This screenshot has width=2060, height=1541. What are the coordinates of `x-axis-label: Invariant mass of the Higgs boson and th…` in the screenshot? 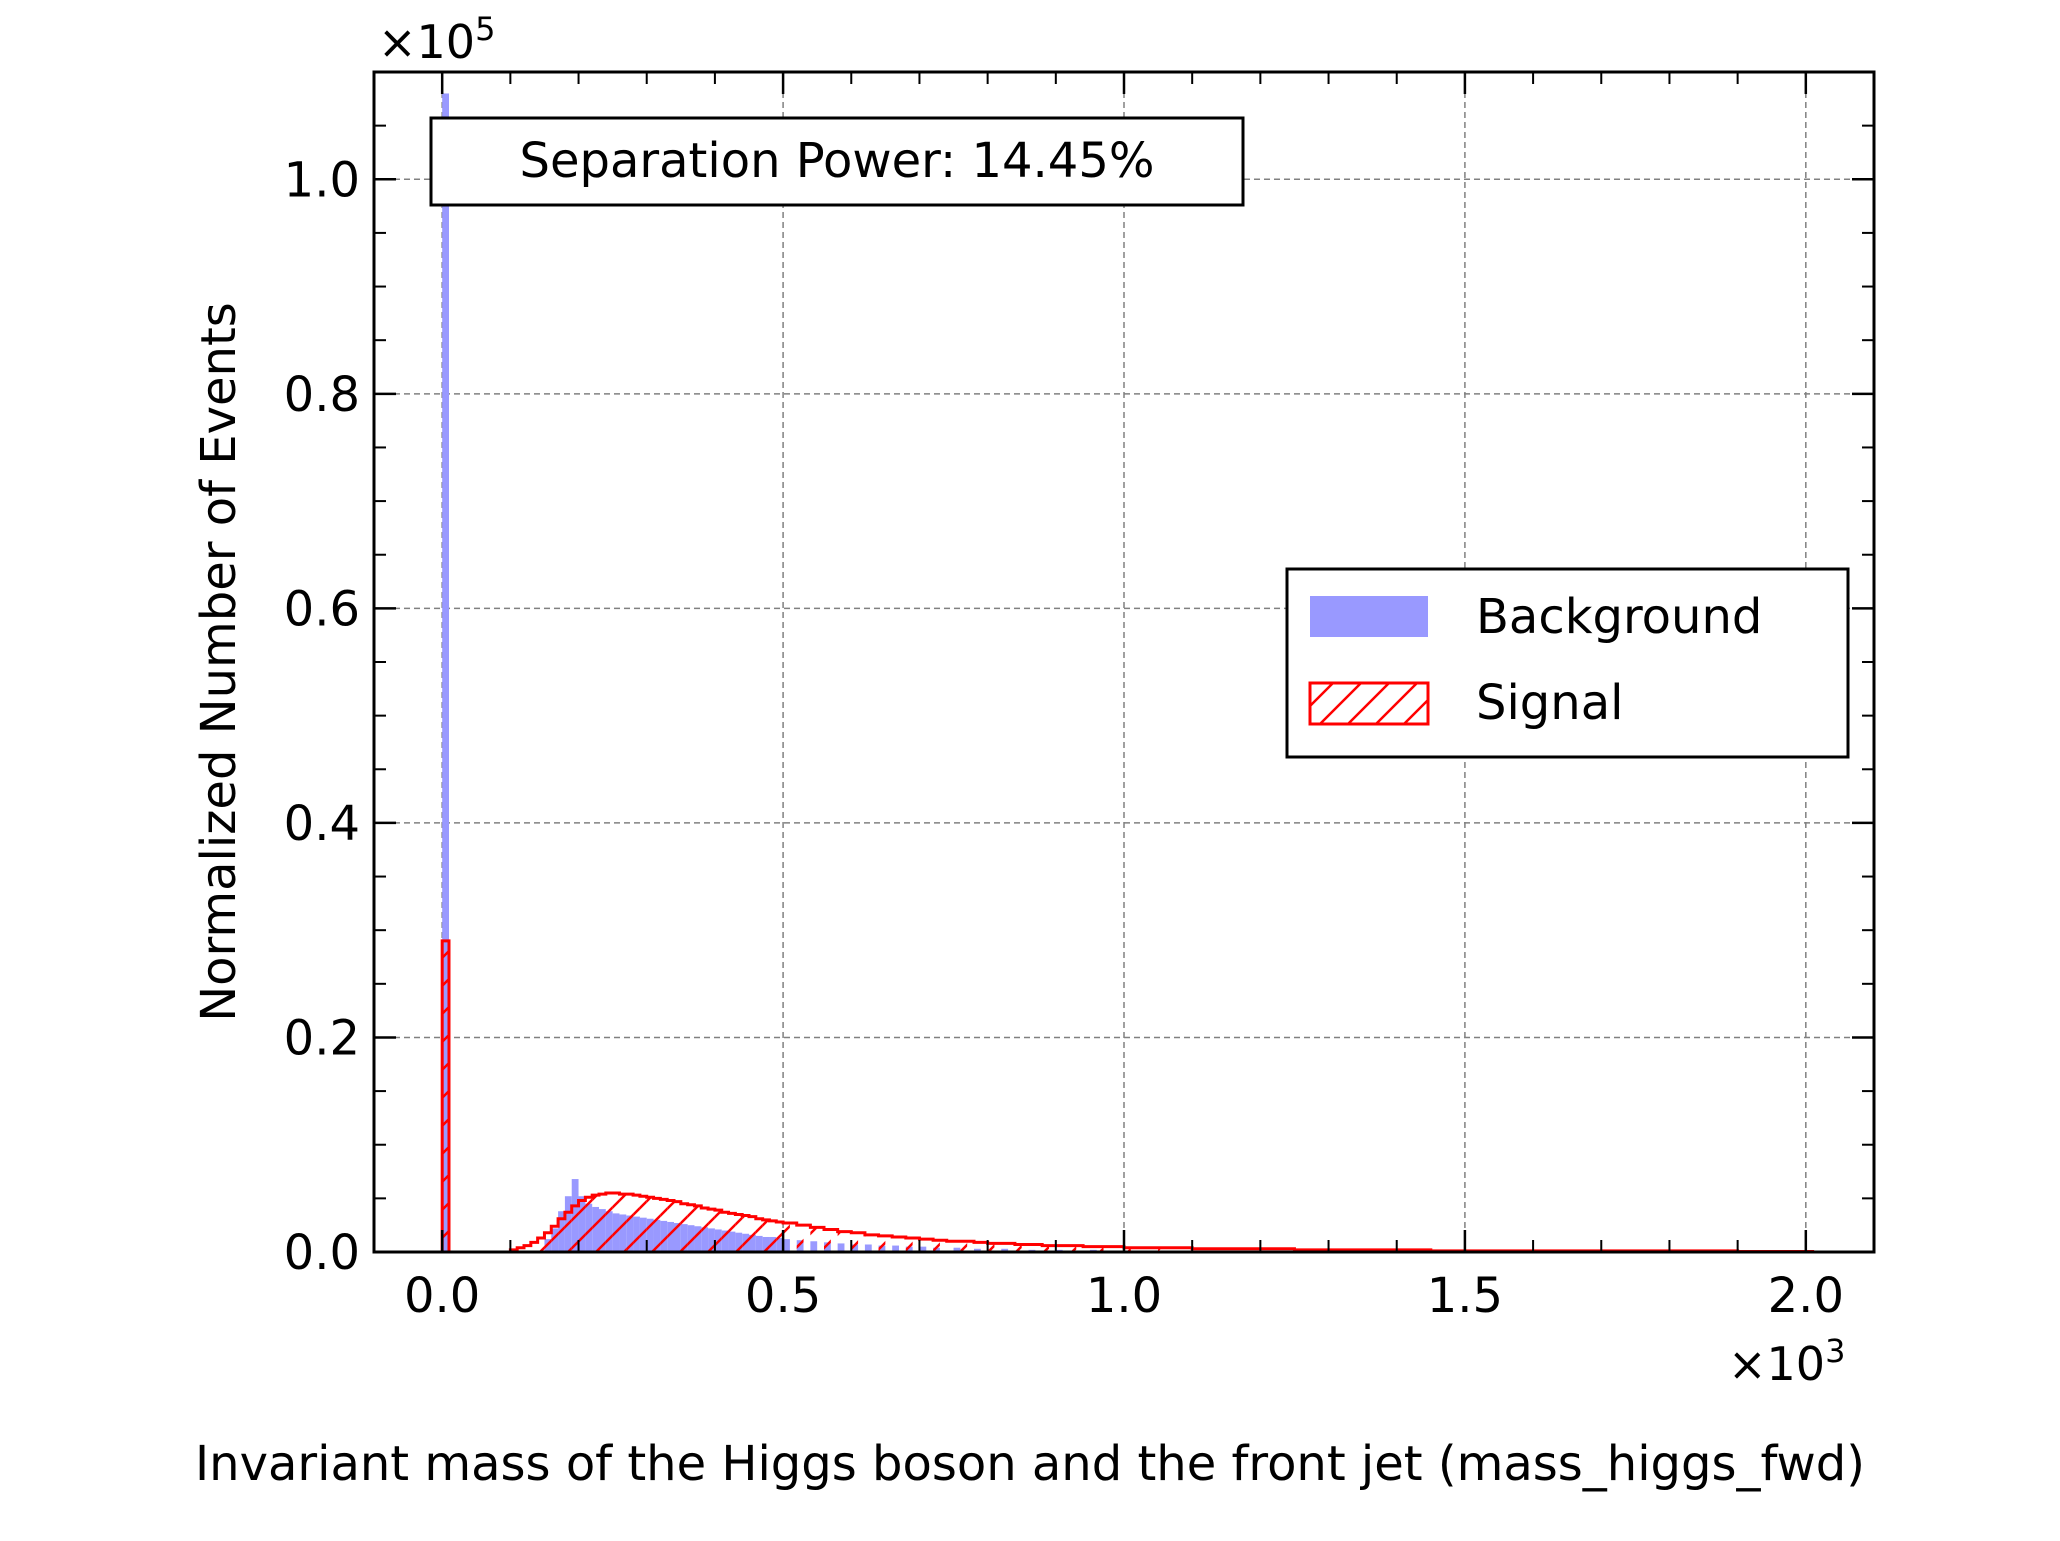 It's located at (1030, 1464).